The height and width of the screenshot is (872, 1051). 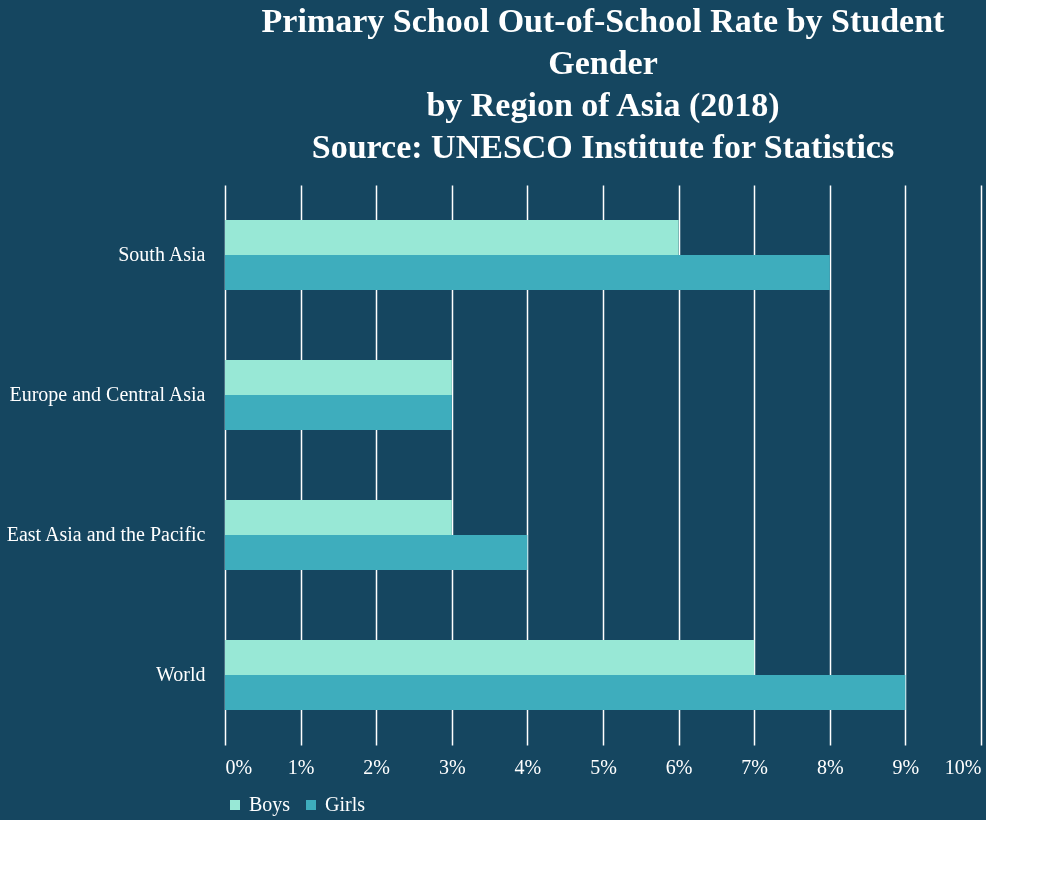 I want to click on x-tick-label: 9%, so click(x=906, y=766).